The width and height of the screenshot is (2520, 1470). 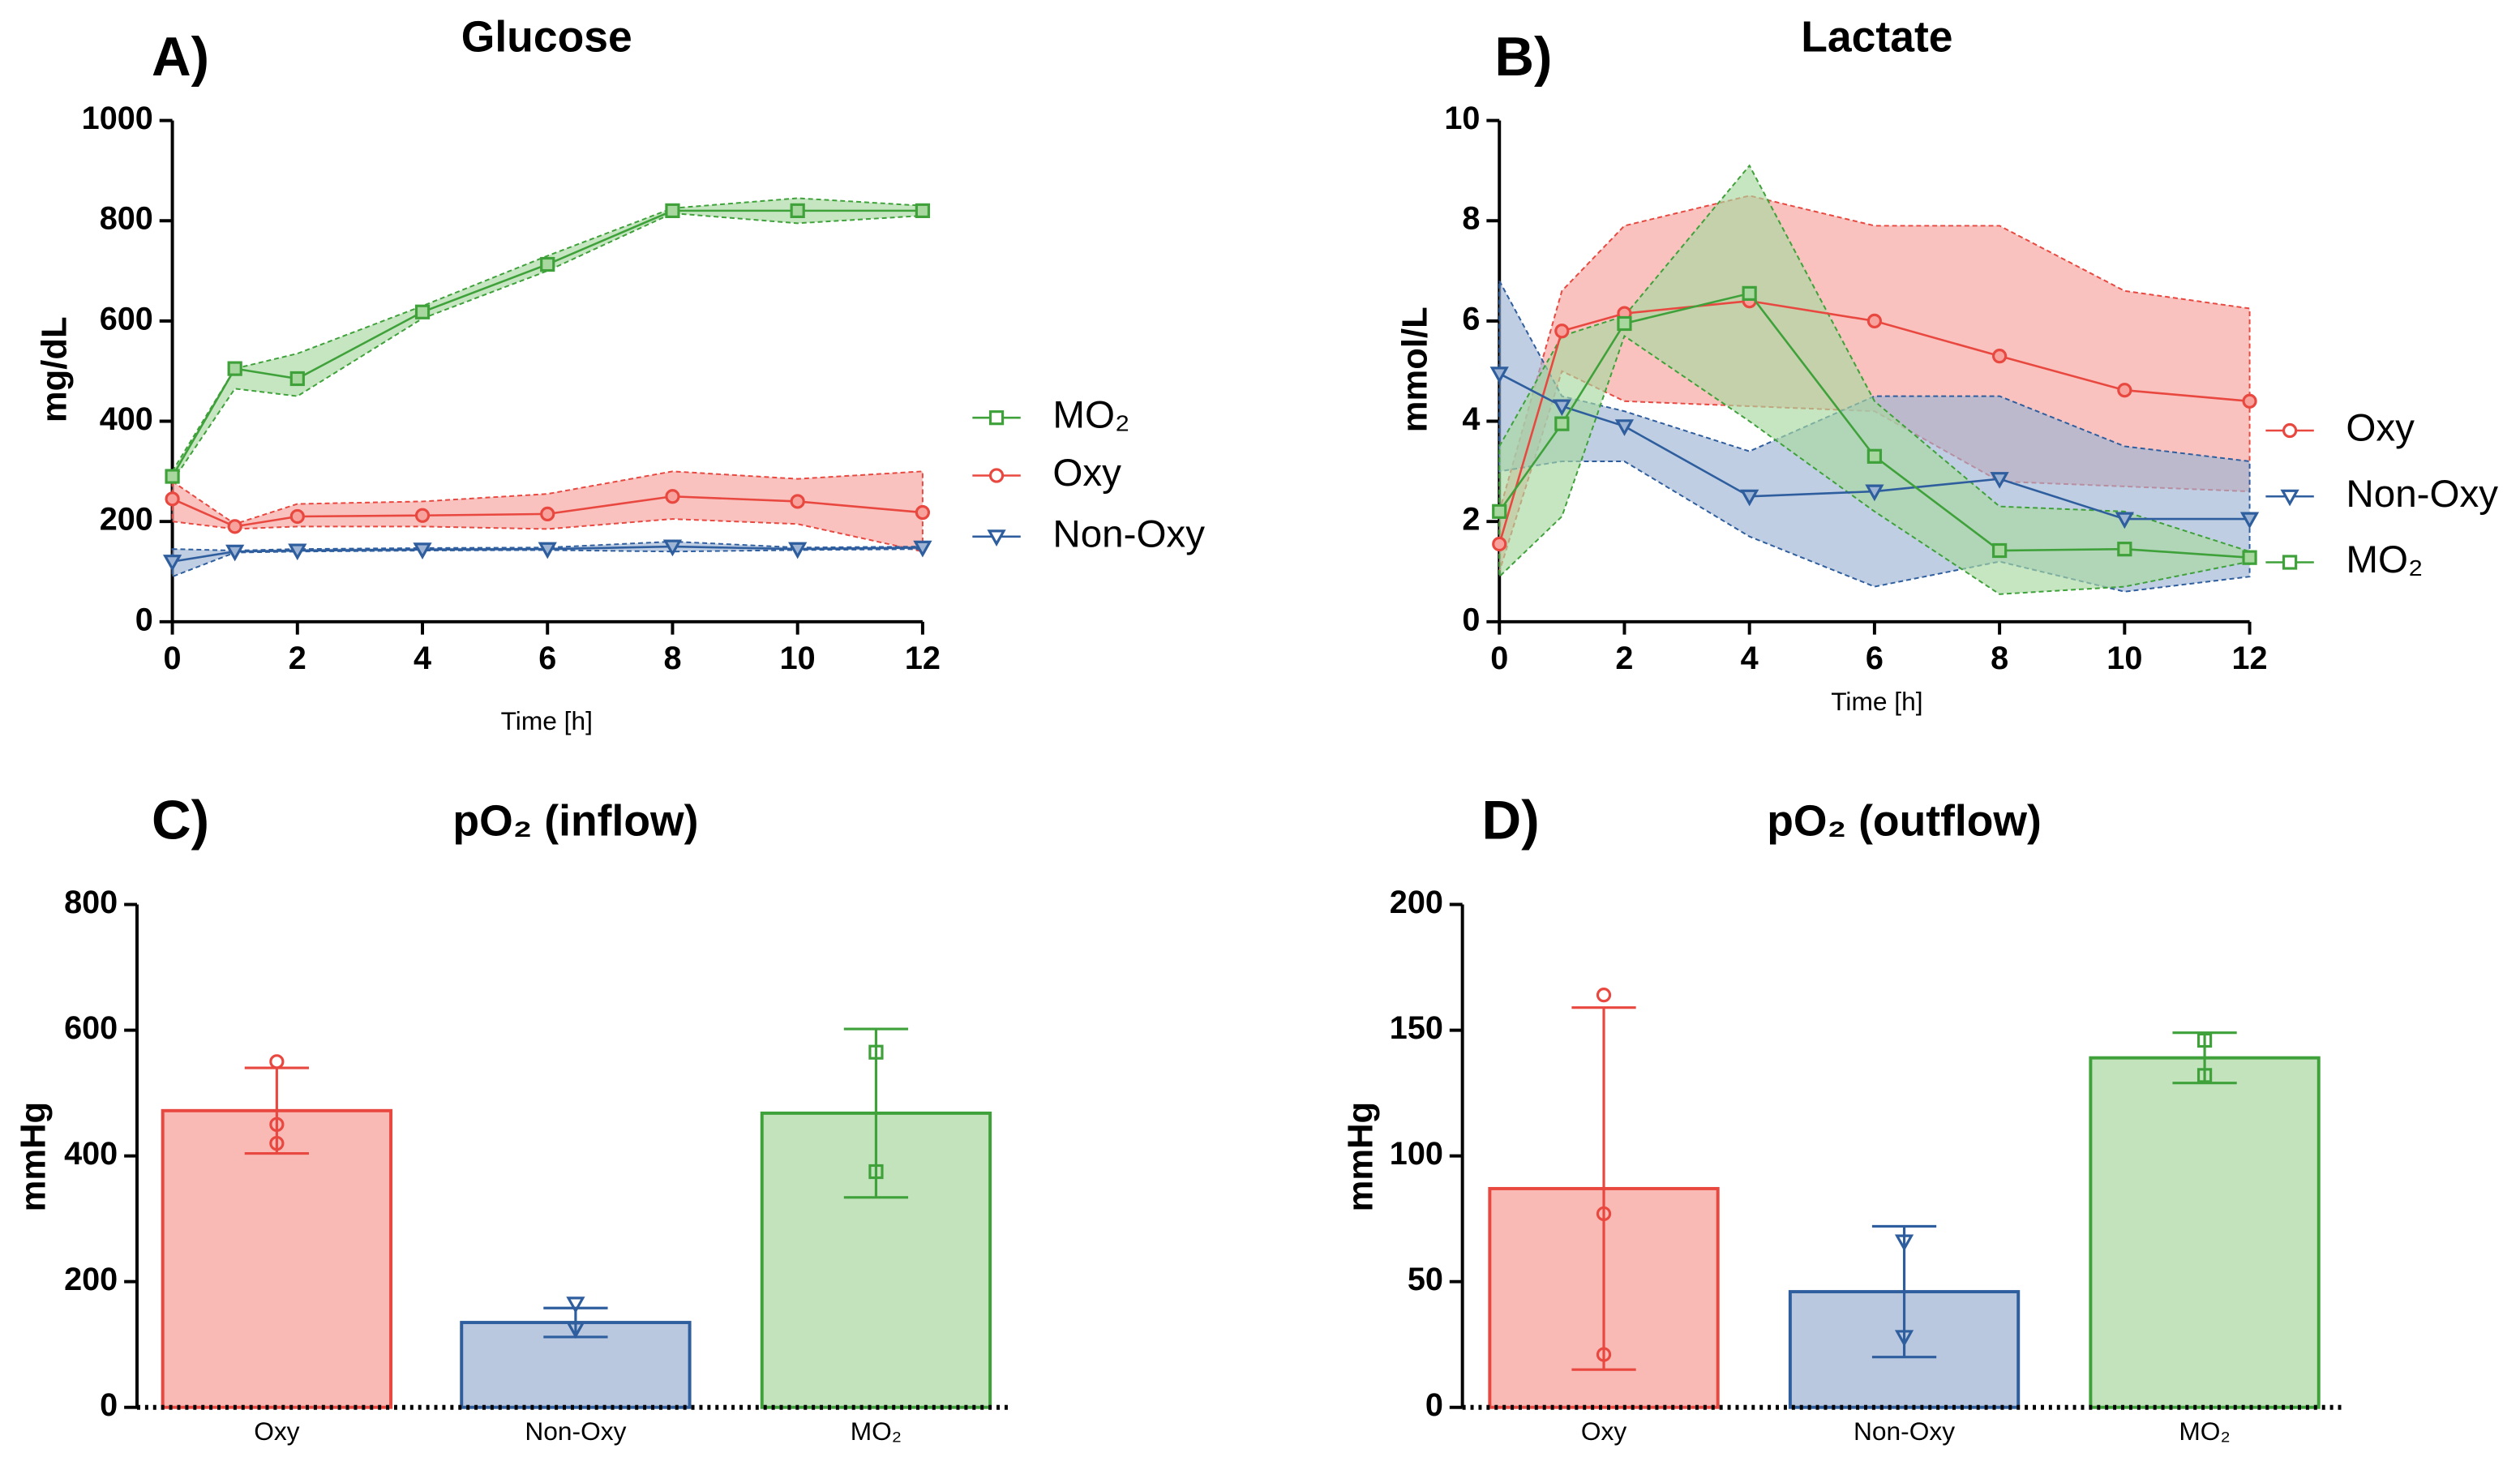 I want to click on y-tick-label: 50, so click(x=1426, y=1280).